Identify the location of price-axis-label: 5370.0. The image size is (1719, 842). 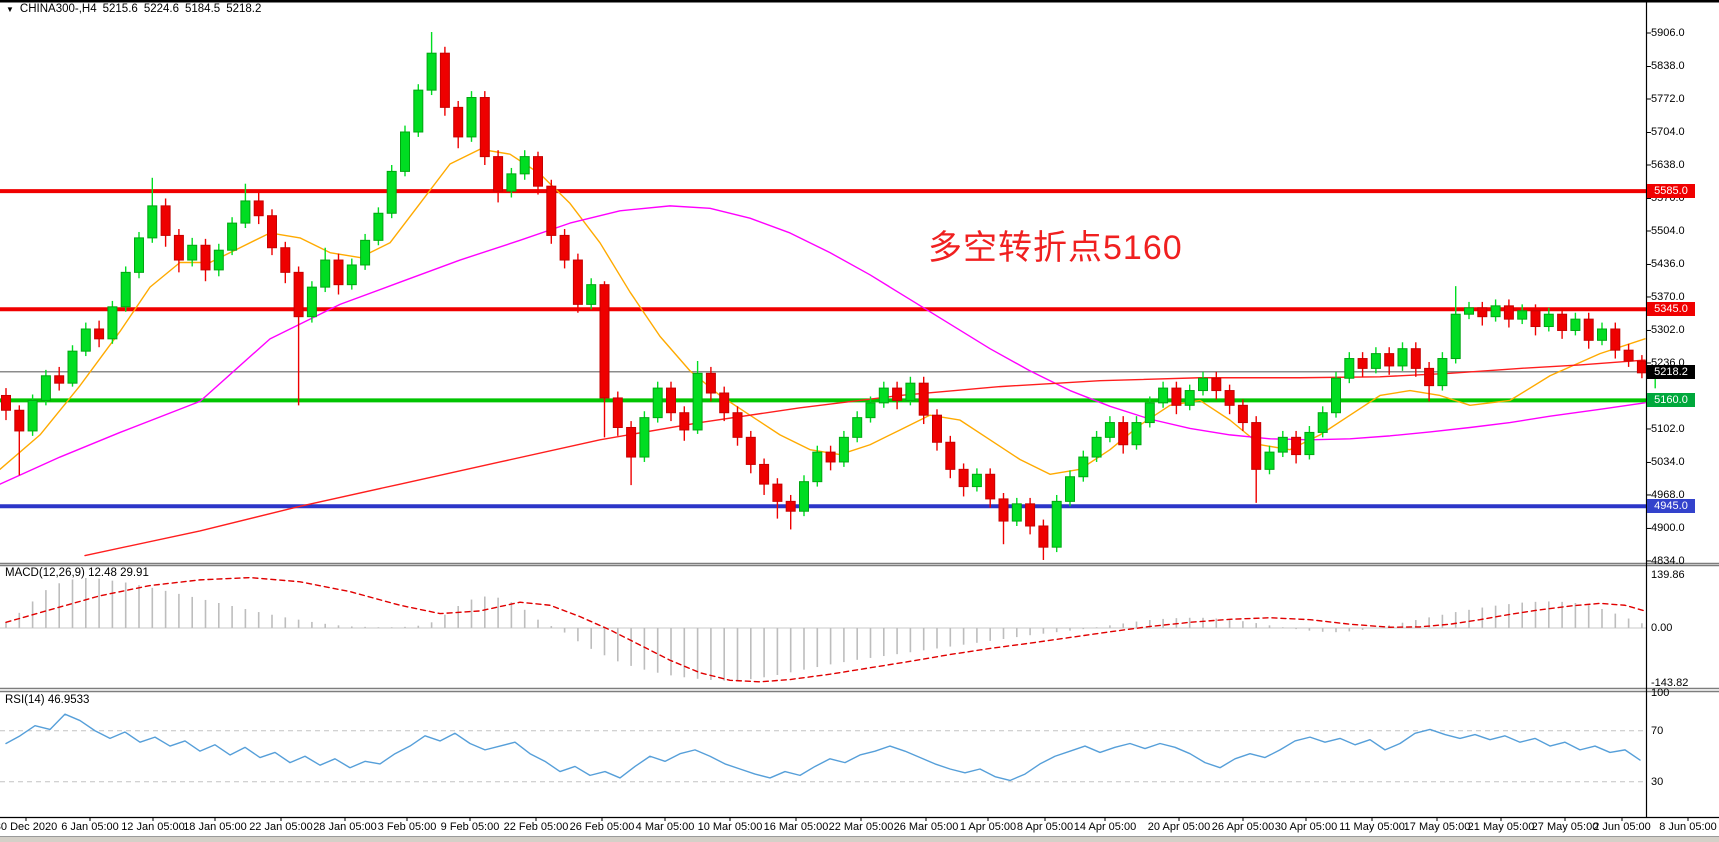
(1668, 296).